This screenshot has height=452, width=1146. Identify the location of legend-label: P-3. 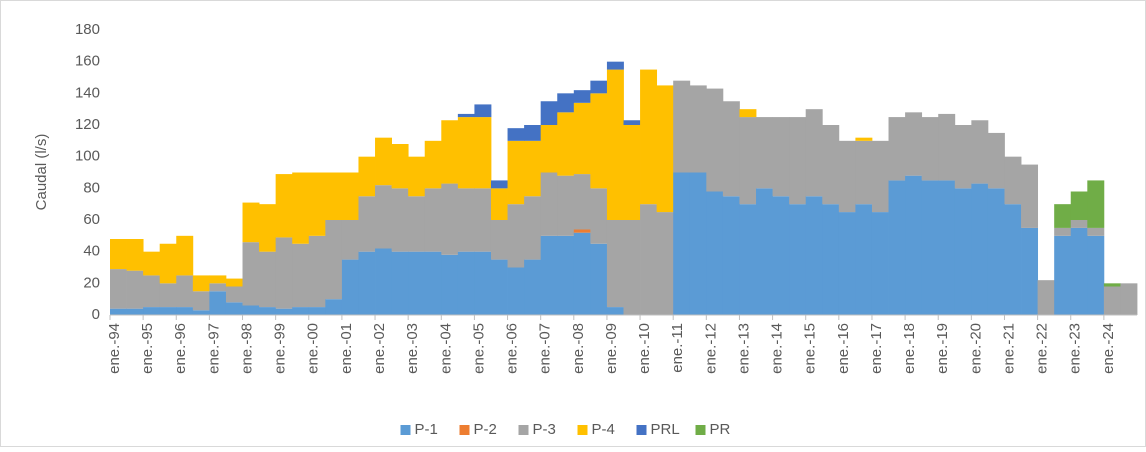
(544, 429).